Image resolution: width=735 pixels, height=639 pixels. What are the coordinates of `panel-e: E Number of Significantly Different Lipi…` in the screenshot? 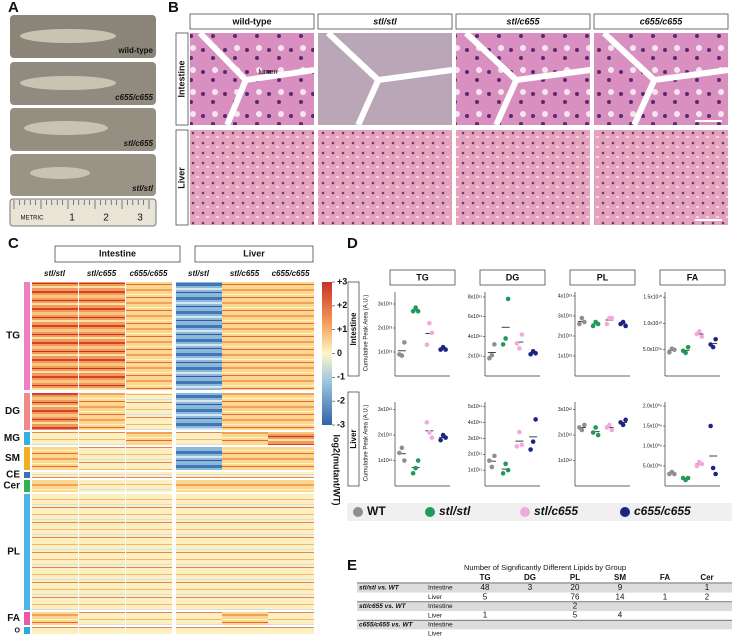 It's located at (539, 597).